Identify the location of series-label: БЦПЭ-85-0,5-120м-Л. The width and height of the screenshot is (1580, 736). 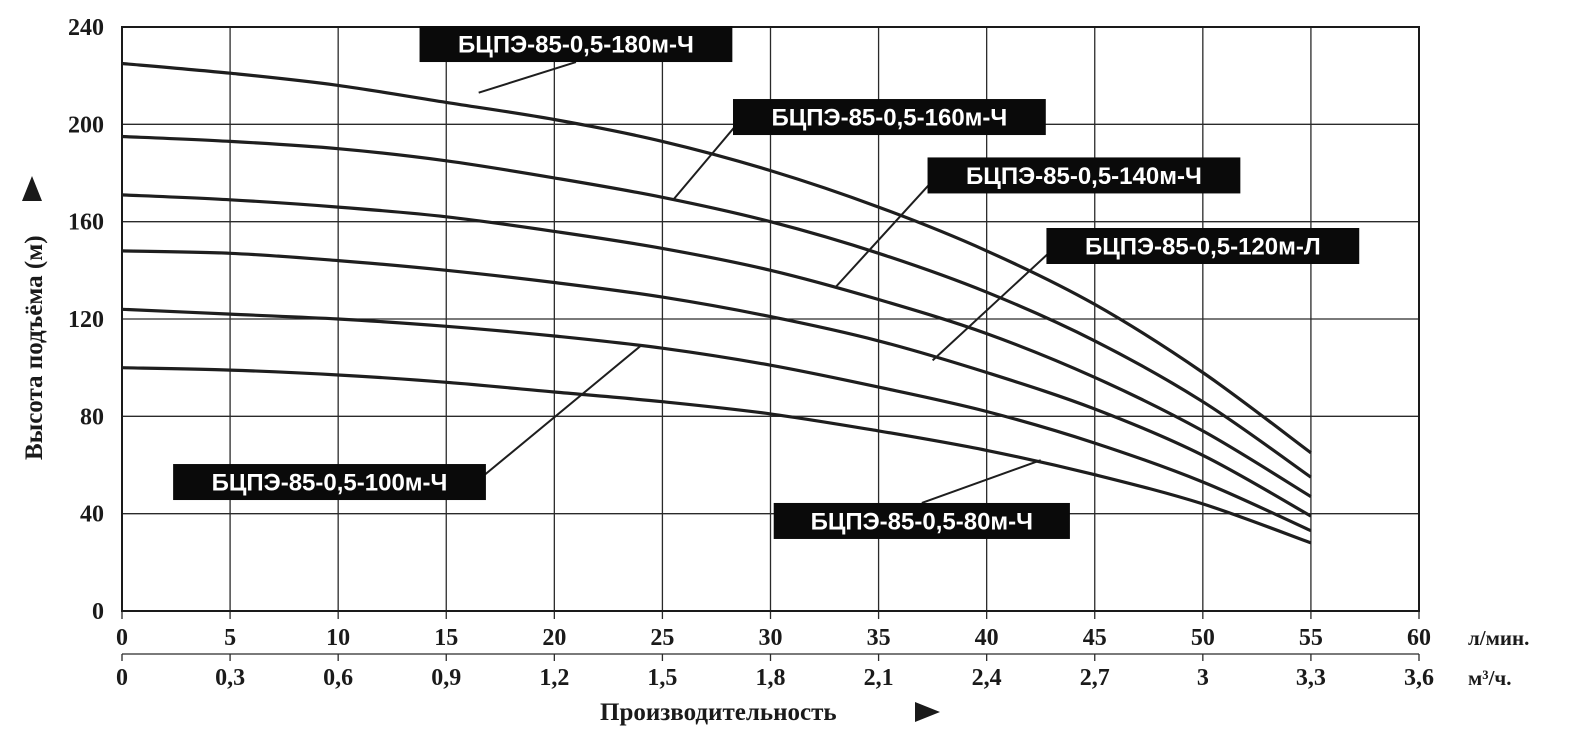
(1203, 247).